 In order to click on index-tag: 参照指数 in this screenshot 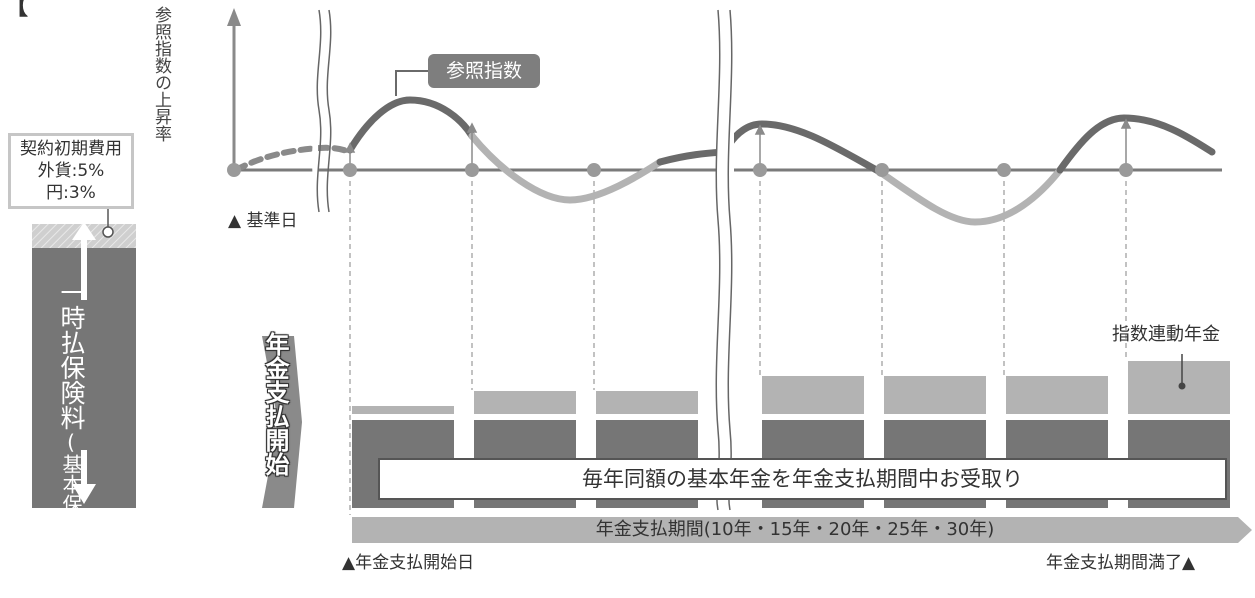, I will do `click(484, 71)`.